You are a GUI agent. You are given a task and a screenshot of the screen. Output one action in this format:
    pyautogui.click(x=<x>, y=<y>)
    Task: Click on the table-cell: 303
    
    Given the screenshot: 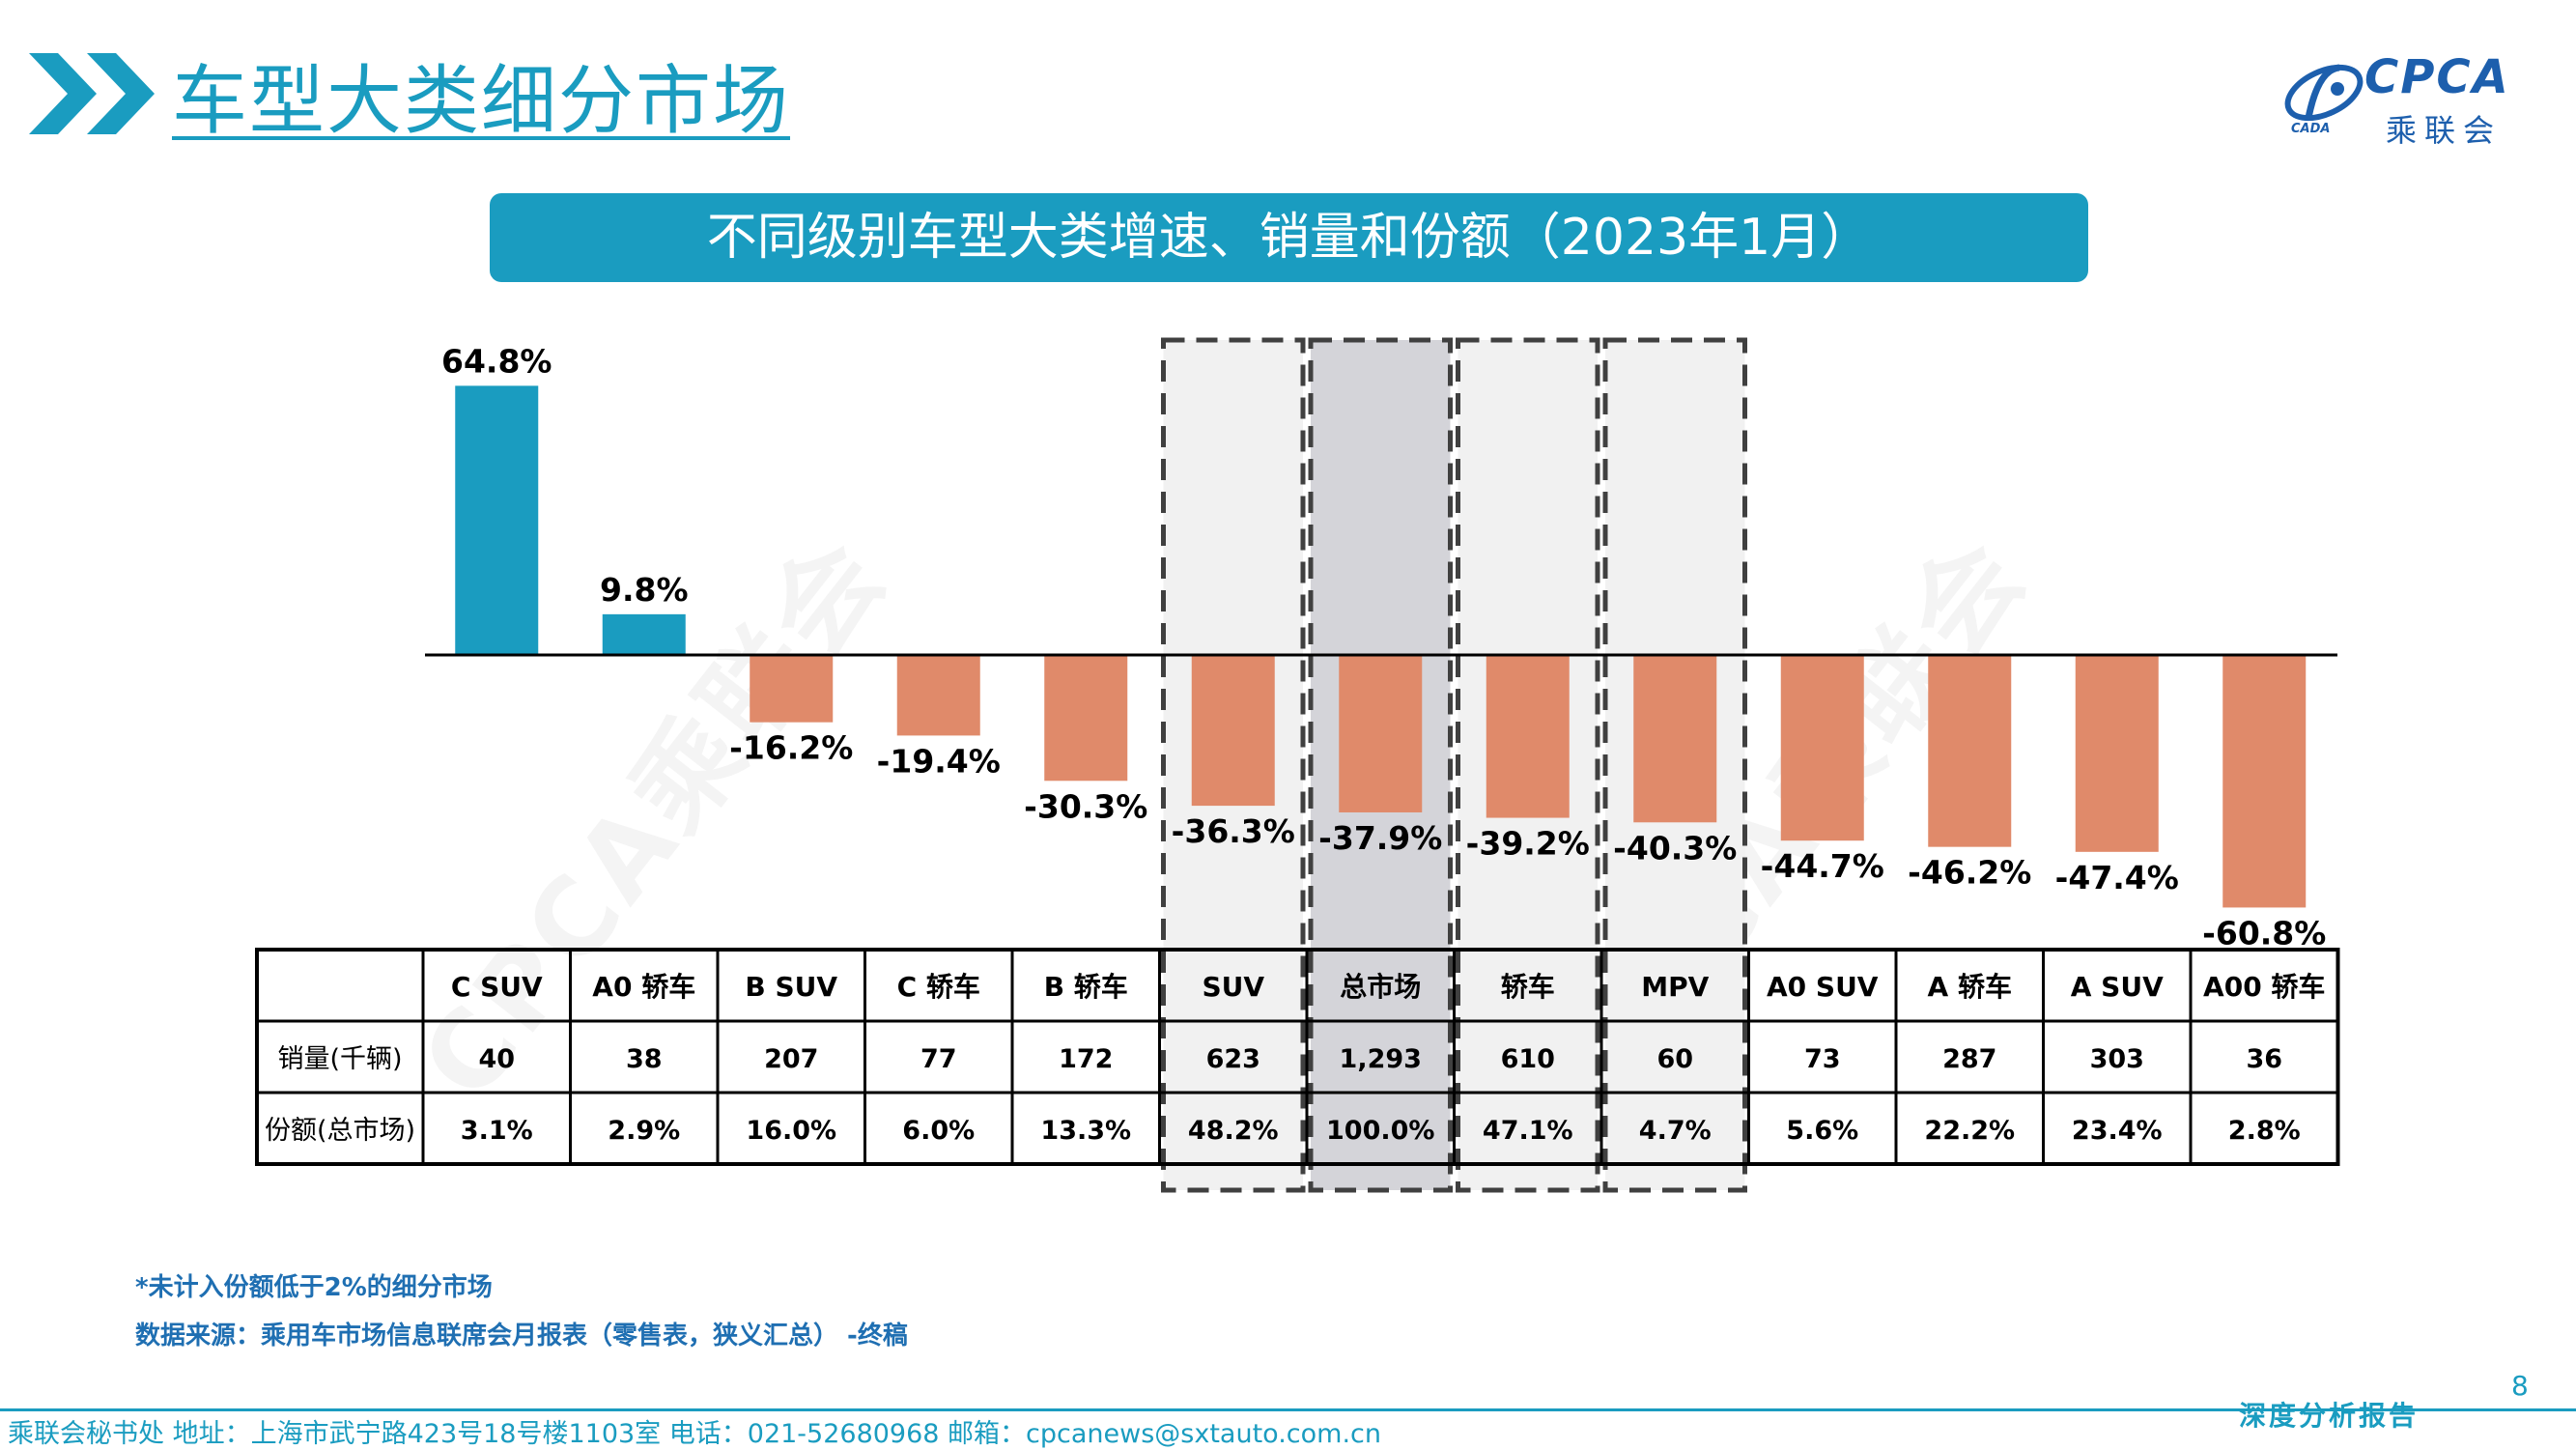 What is the action you would take?
    pyautogui.click(x=2117, y=1059)
    